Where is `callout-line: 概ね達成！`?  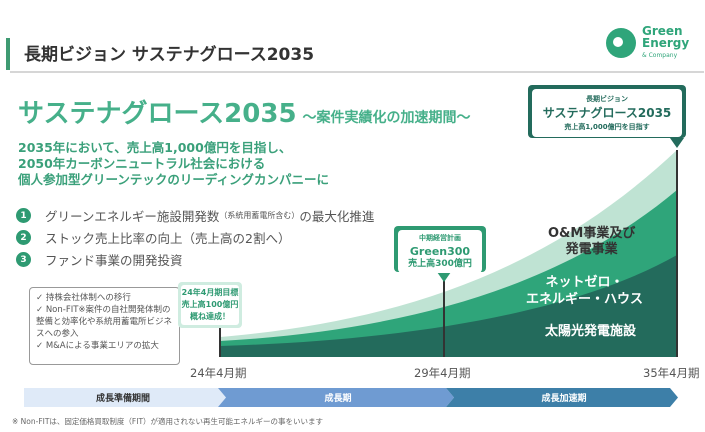 callout-line: 概ね達成！ is located at coordinates (210, 316).